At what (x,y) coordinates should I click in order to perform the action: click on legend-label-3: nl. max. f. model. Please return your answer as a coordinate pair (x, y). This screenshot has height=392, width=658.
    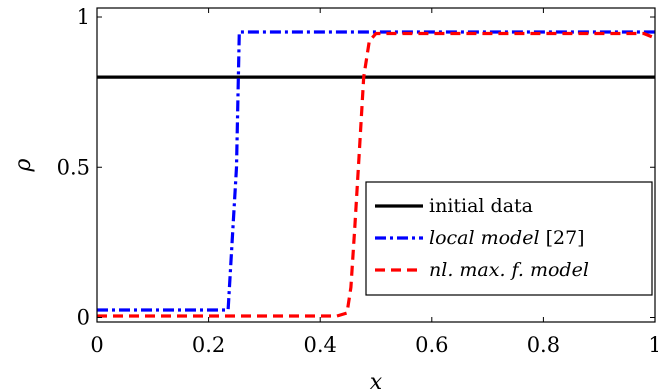
    Looking at the image, I should click on (509, 270).